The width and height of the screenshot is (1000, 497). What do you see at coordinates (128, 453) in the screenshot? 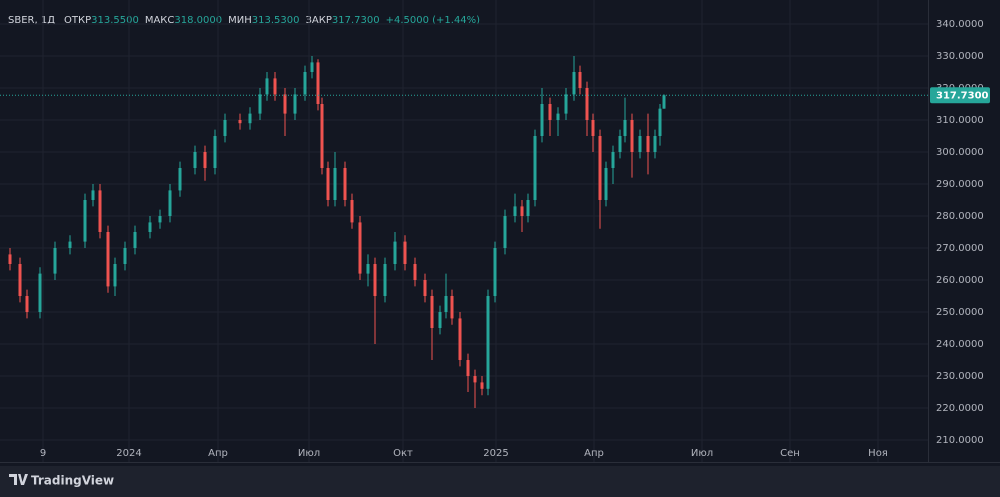
I see `x-tick-label: 2024` at bounding box center [128, 453].